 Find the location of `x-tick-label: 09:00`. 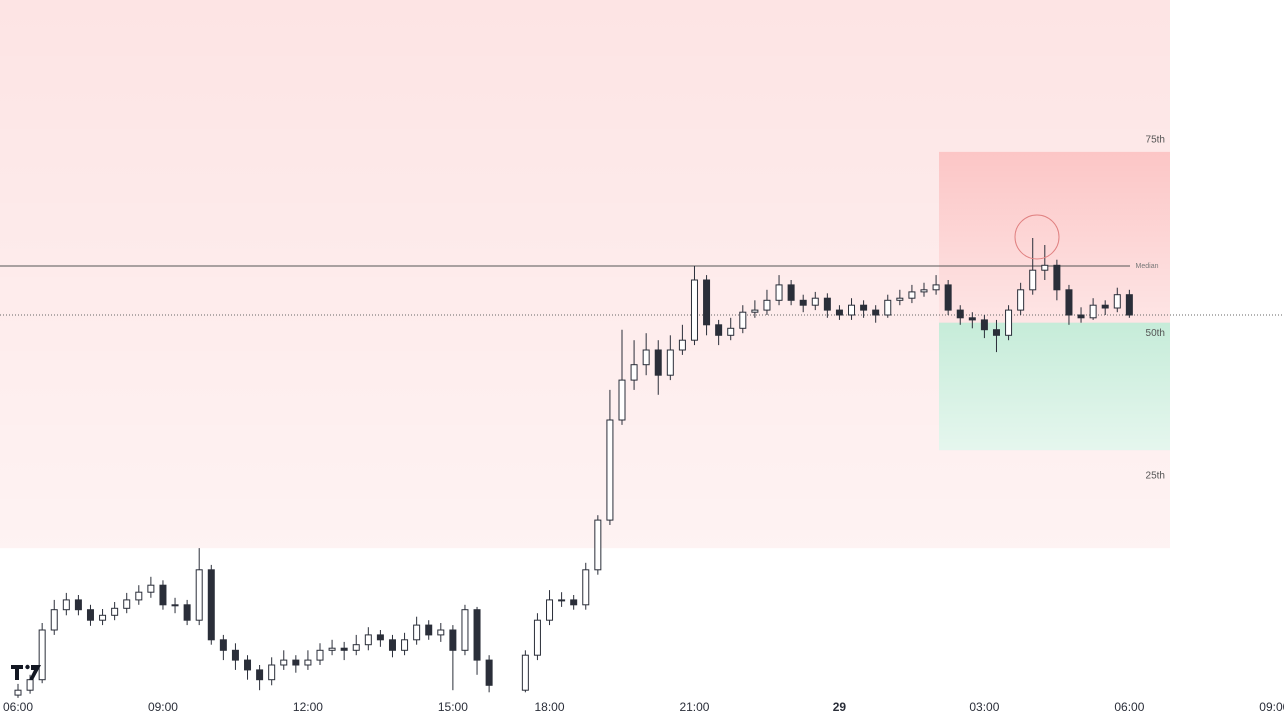

x-tick-label: 09:00 is located at coordinates (1271, 707).